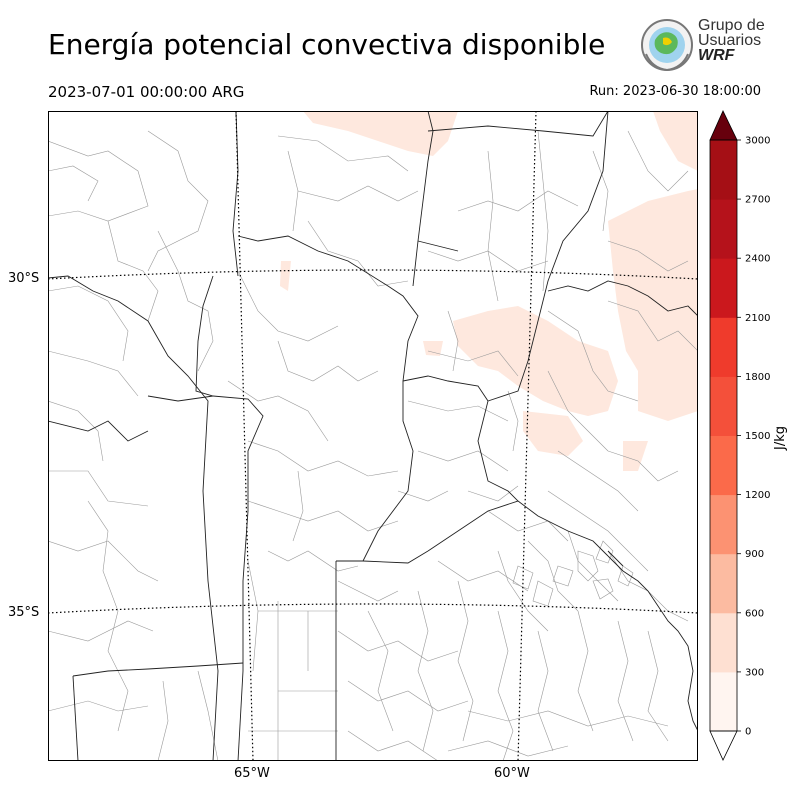 The image size is (800, 800). What do you see at coordinates (667, 45) in the screenshot?
I see `logo-globe-icon` at bounding box center [667, 45].